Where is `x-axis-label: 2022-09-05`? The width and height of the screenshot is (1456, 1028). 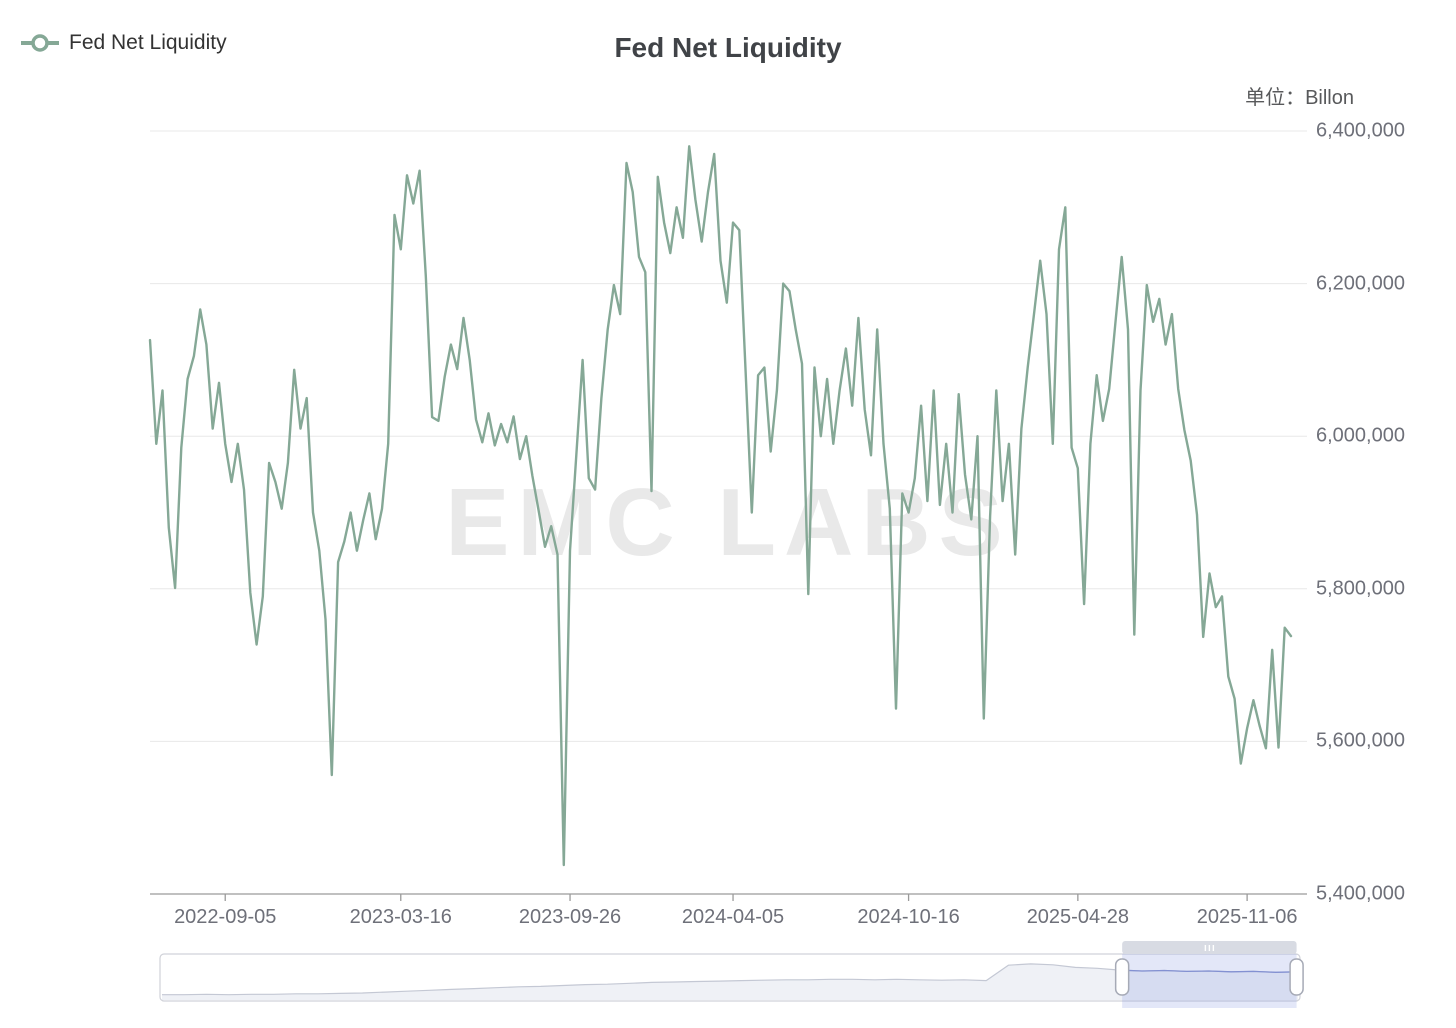
x-axis-label: 2022-09-05 is located at coordinates (225, 917).